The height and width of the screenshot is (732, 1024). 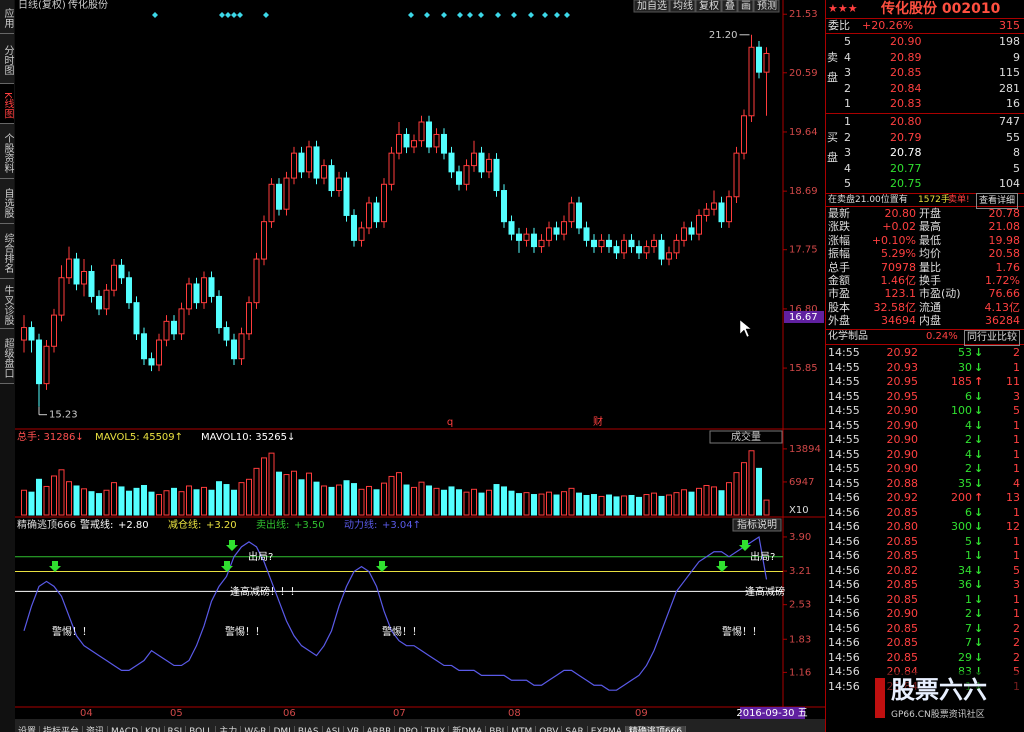 What do you see at coordinates (7, 251) in the screenshot?
I see `sidebar-tab: 综合排名` at bounding box center [7, 251].